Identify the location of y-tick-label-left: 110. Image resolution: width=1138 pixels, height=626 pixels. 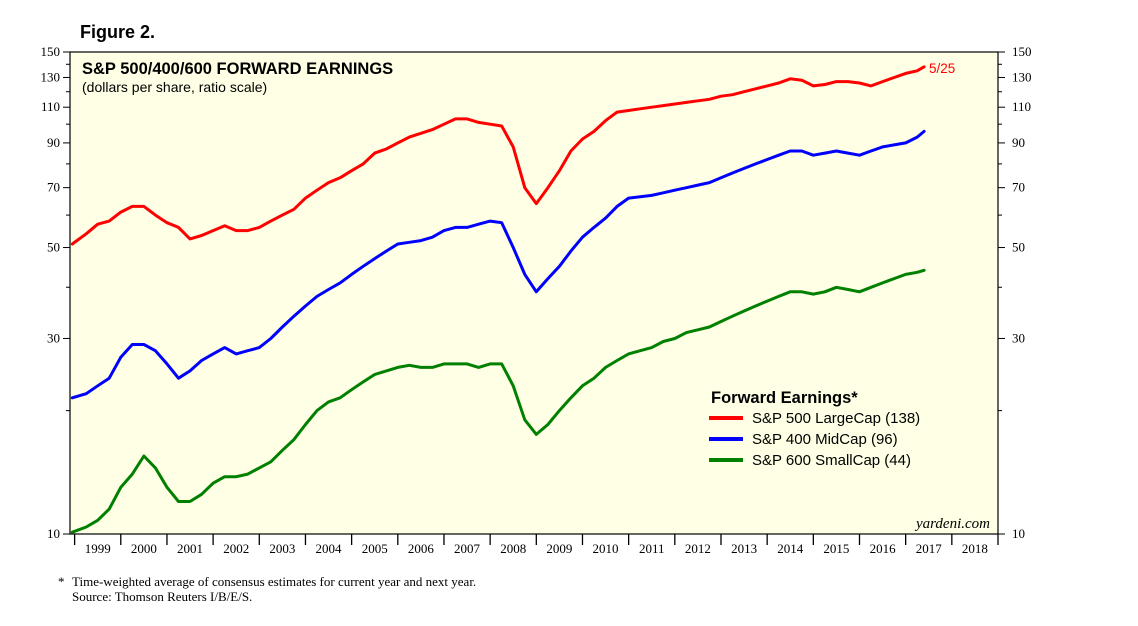
(50, 106).